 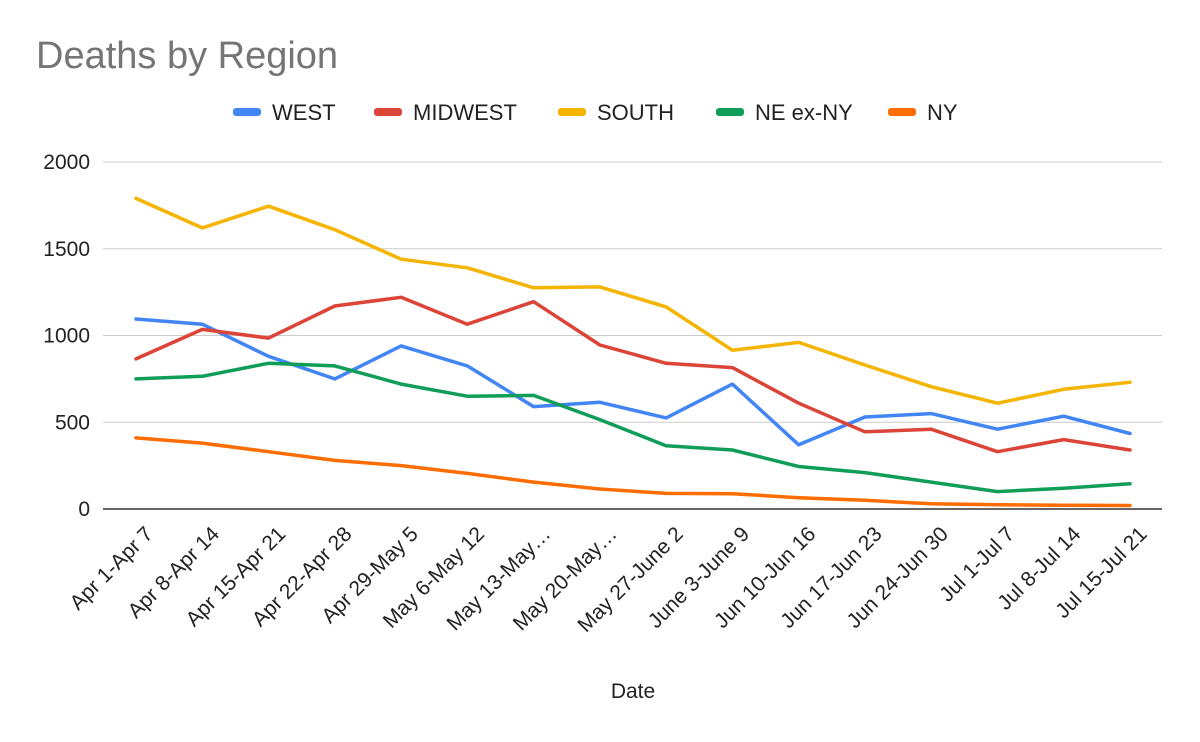 I want to click on legend-label: SOUTH, so click(x=635, y=112).